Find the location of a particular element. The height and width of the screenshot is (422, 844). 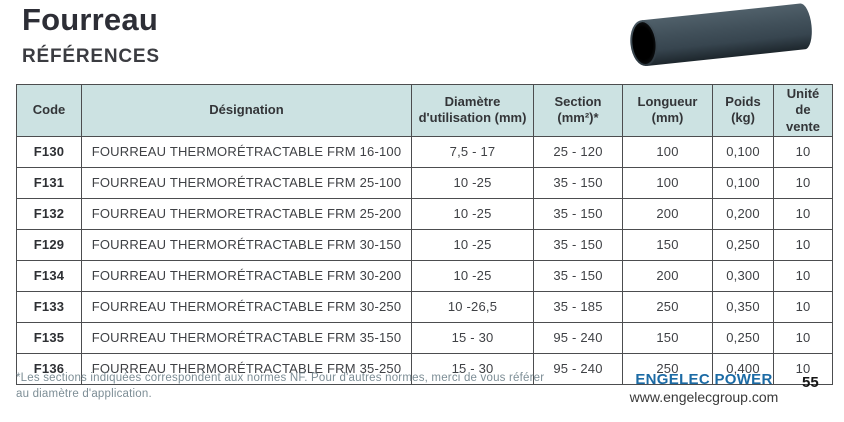

page-title: Fourreau is located at coordinates (90, 19).